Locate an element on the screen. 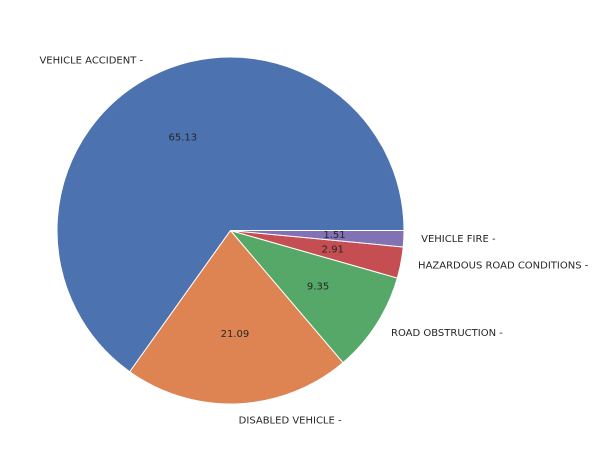  slice-label-disabled-vehicle: DISABLED VEHICLE - is located at coordinates (290, 421).